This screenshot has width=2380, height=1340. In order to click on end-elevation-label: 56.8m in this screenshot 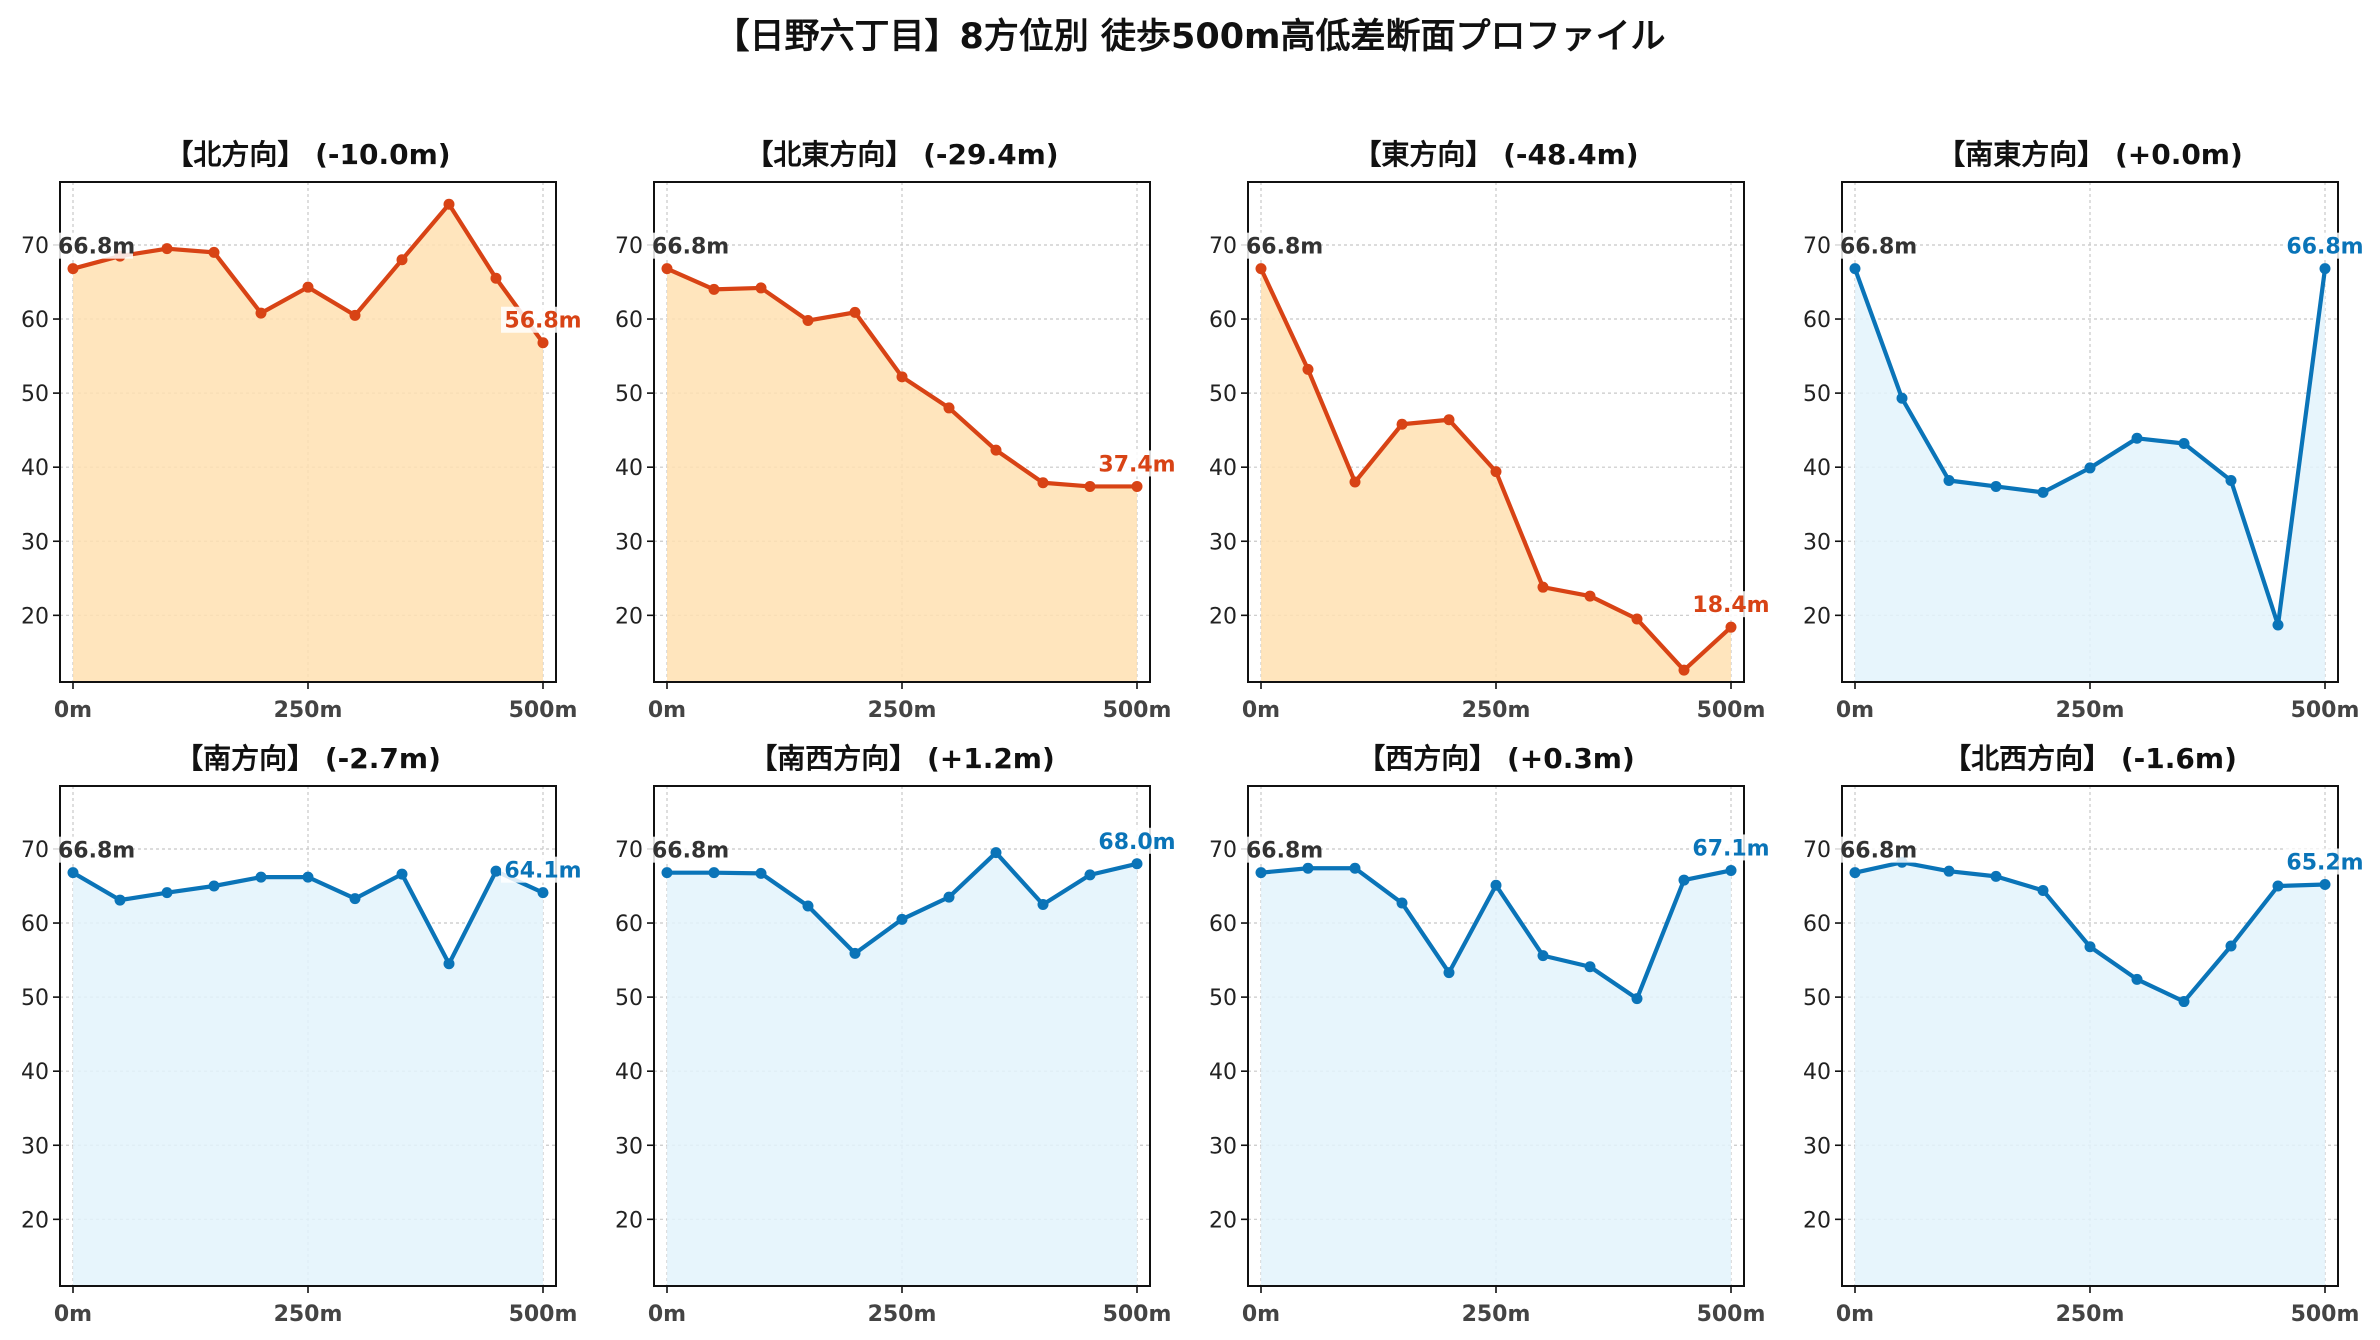, I will do `click(542, 321)`.